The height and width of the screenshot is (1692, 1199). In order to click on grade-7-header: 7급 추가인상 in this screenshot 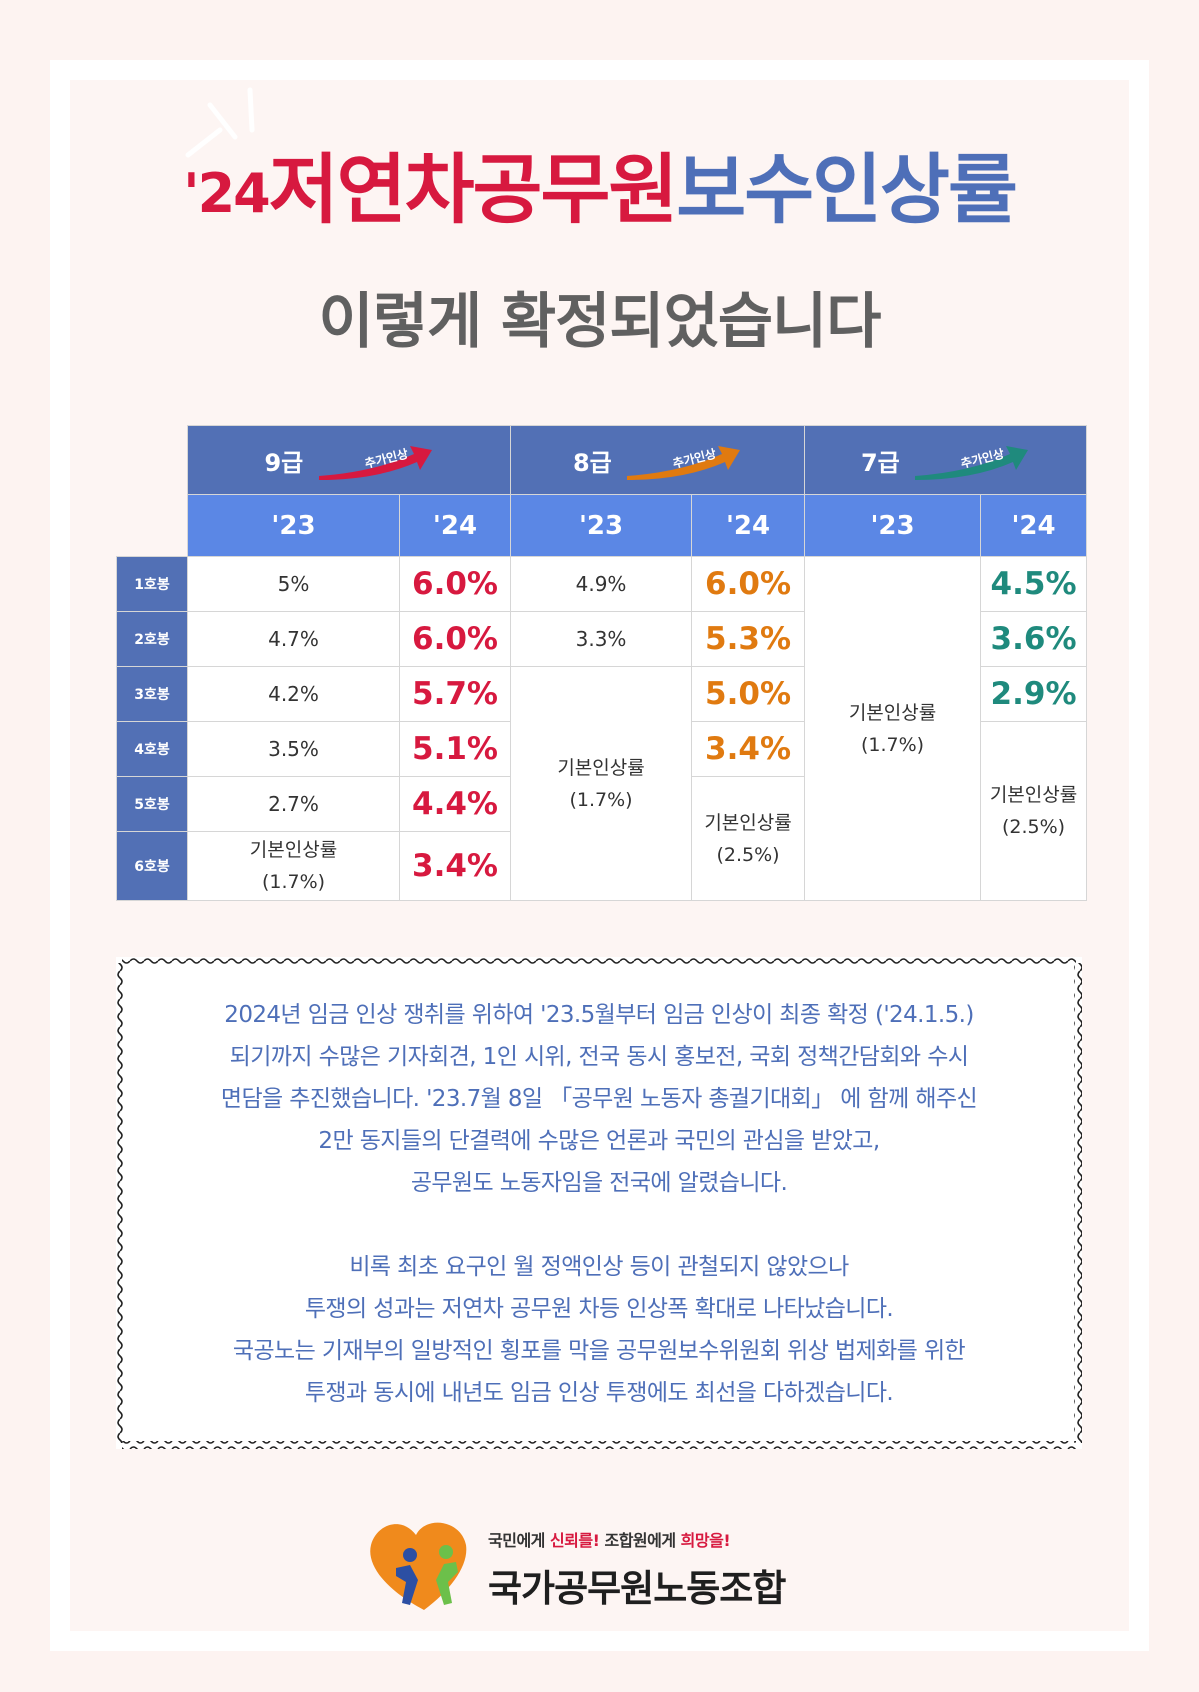, I will do `click(946, 460)`.